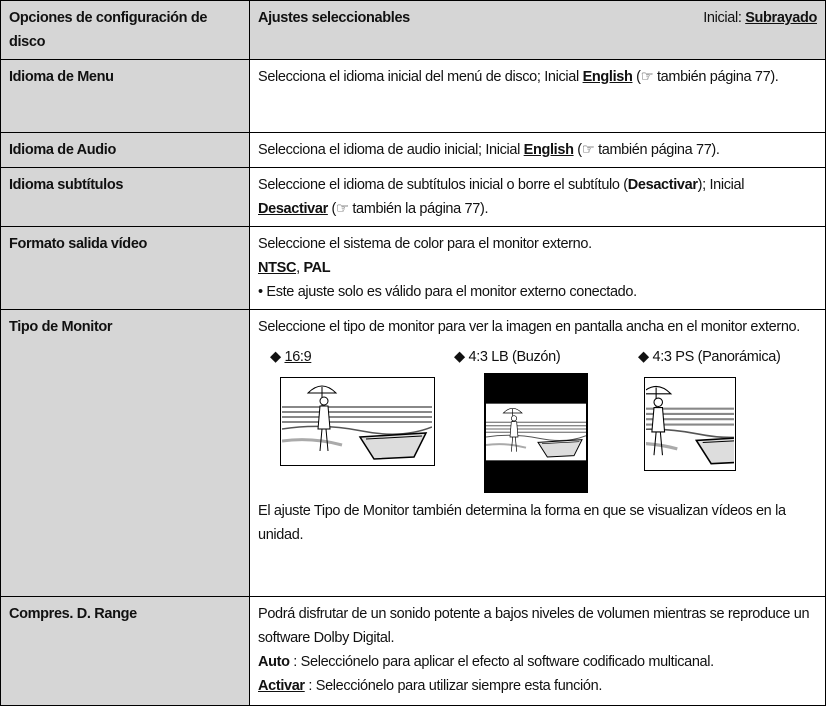  I want to click on illustration-panscan, so click(690, 424).